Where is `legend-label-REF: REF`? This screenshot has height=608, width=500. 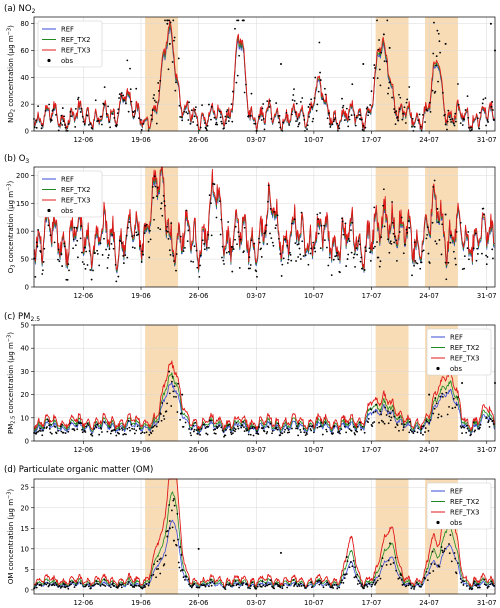
legend-label-REF: REF is located at coordinates (456, 338).